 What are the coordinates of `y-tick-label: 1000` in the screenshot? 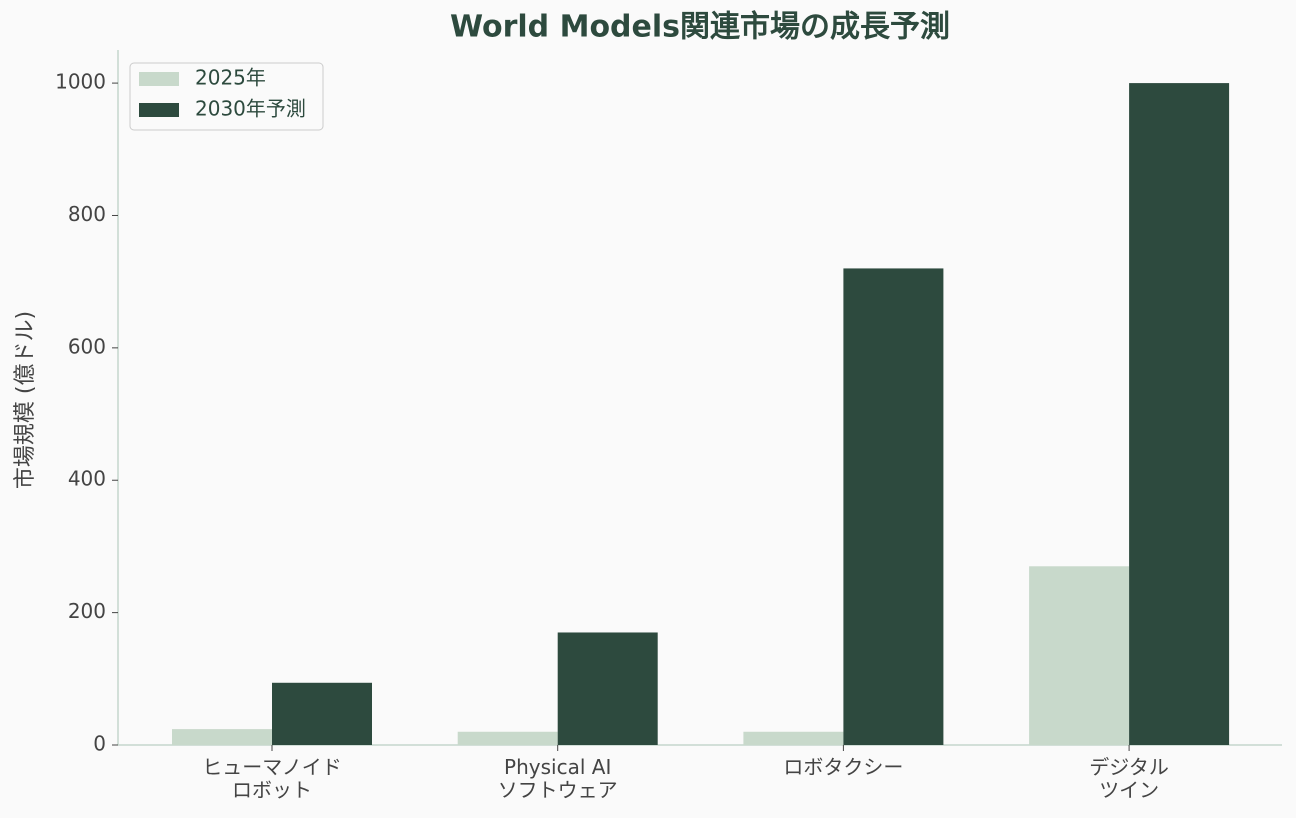 It's located at (80, 82).